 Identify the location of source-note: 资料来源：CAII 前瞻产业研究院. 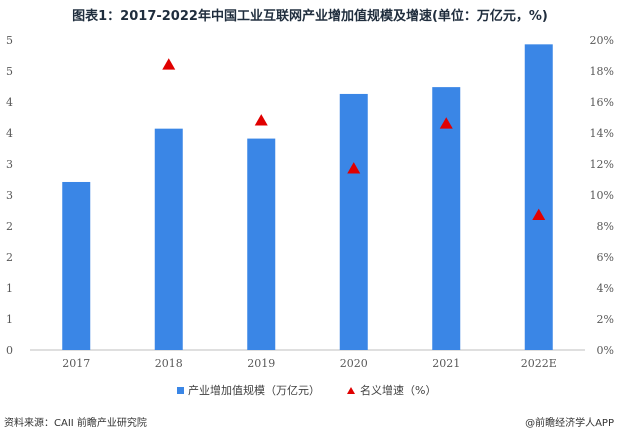
(75, 423).